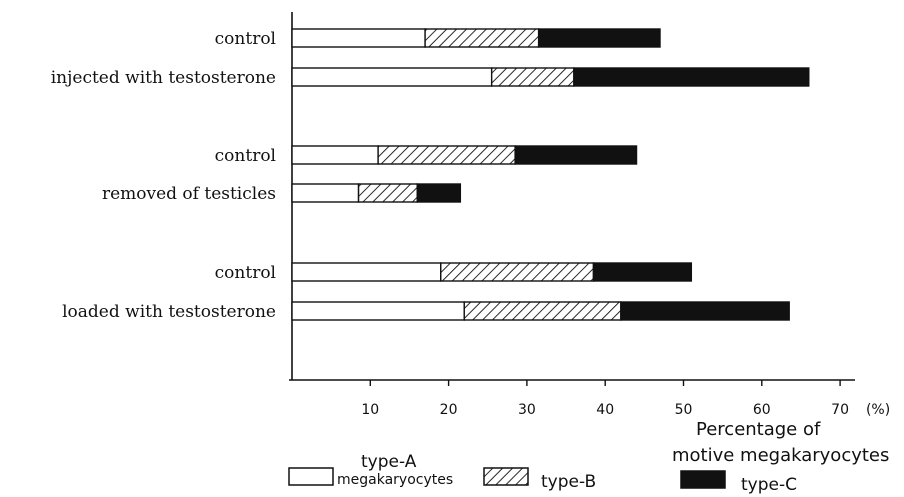 Image resolution: width=904 pixels, height=497 pixels. I want to click on x-tick-label: 10, so click(370, 410).